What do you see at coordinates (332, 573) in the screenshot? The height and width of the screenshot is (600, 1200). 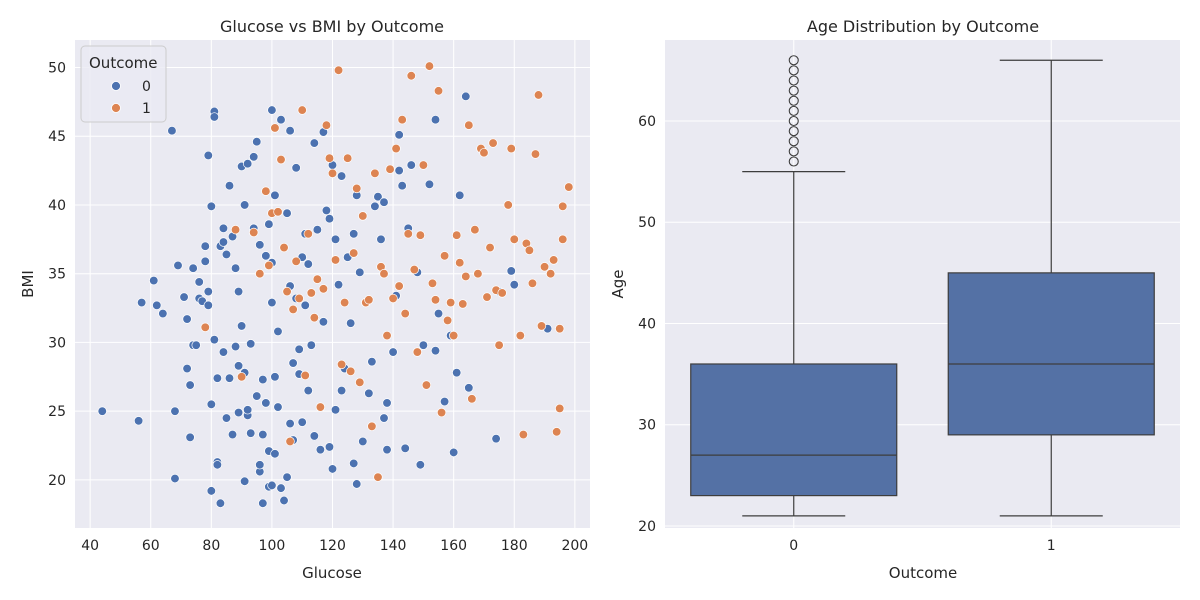 I see `scatter-x-axis-label: Glucose` at bounding box center [332, 573].